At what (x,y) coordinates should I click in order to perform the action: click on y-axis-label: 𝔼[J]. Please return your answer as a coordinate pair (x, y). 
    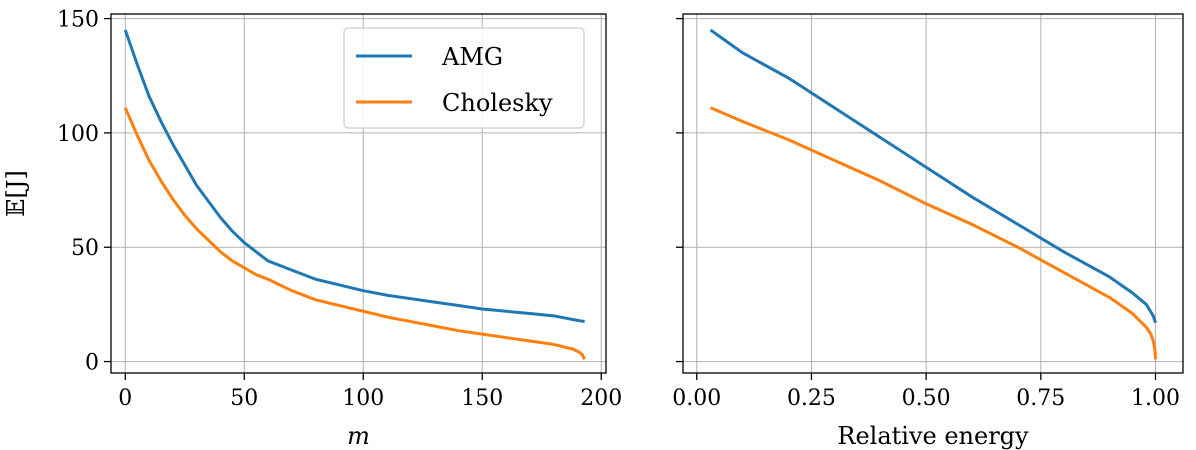
    Looking at the image, I should click on (16, 193).